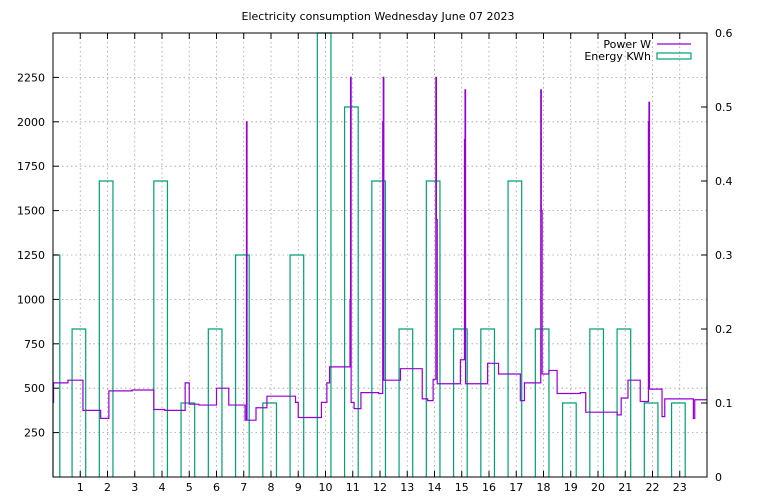 This screenshot has width=768, height=500. I want to click on y2-tick-label: 0.2, so click(724, 329).